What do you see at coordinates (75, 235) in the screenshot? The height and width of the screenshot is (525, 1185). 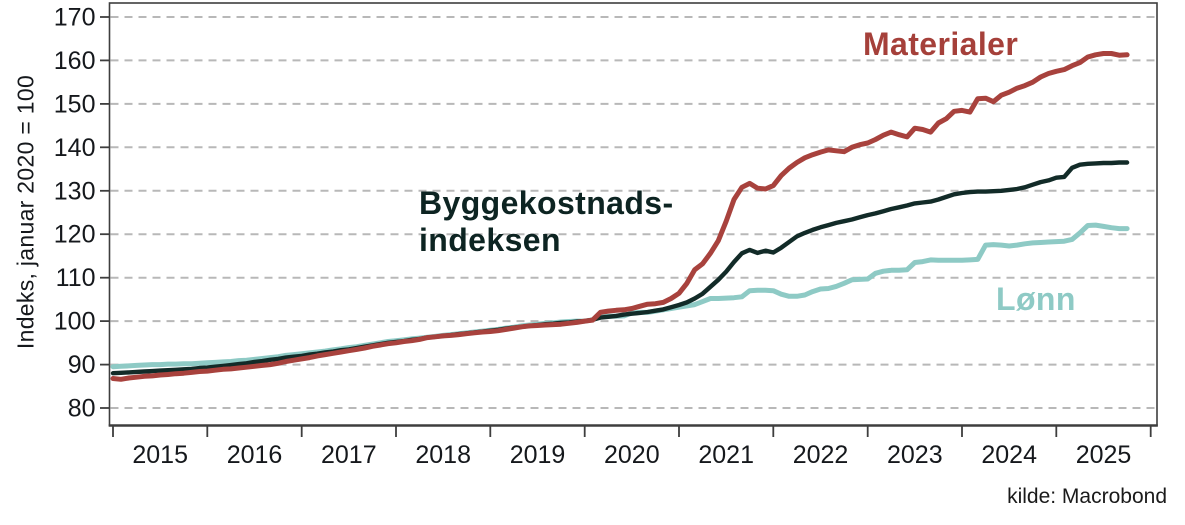 I see `y-tick-label: 120` at bounding box center [75, 235].